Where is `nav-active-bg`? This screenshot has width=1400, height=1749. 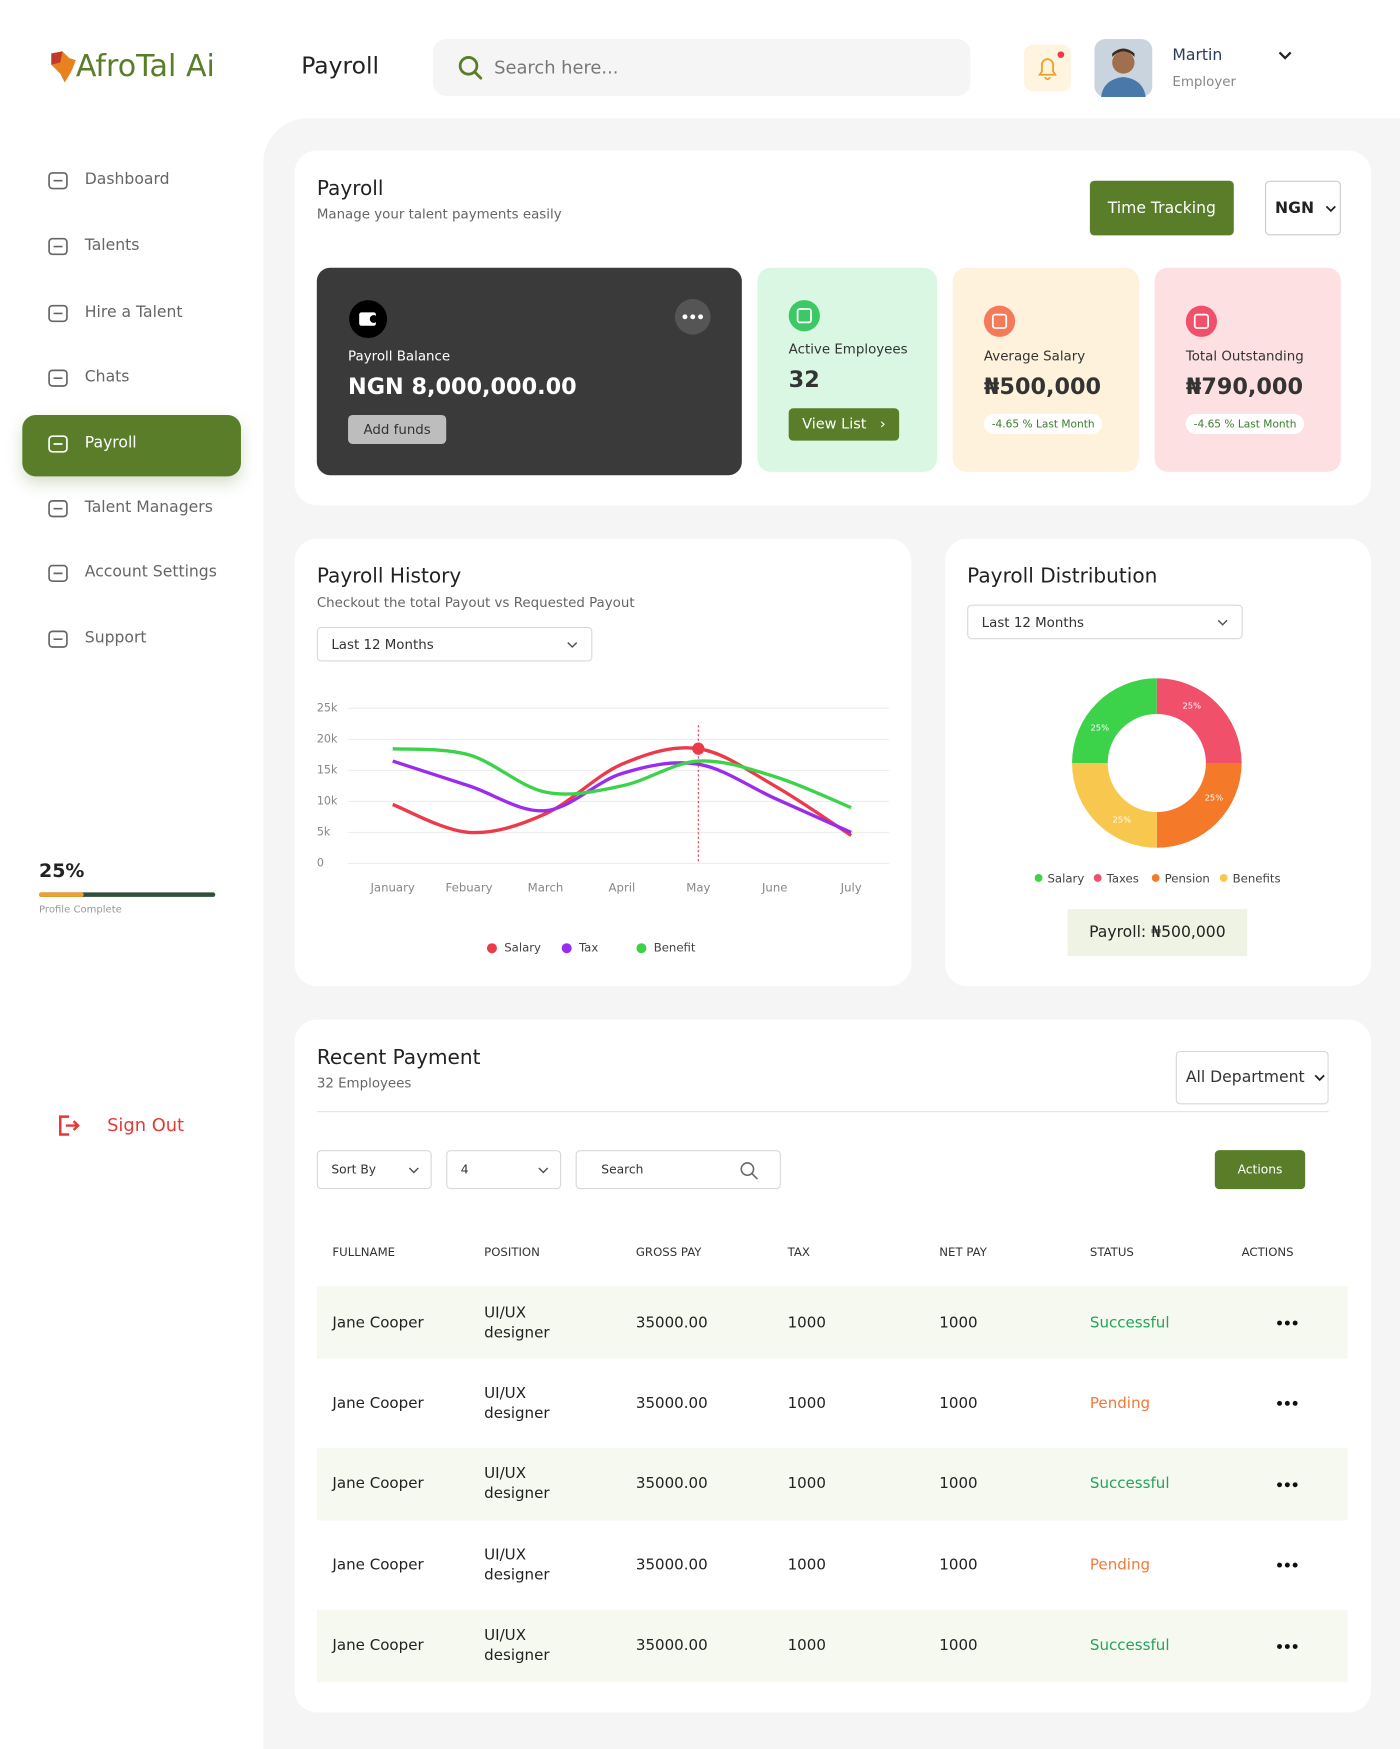
nav-active-bg is located at coordinates (131, 445).